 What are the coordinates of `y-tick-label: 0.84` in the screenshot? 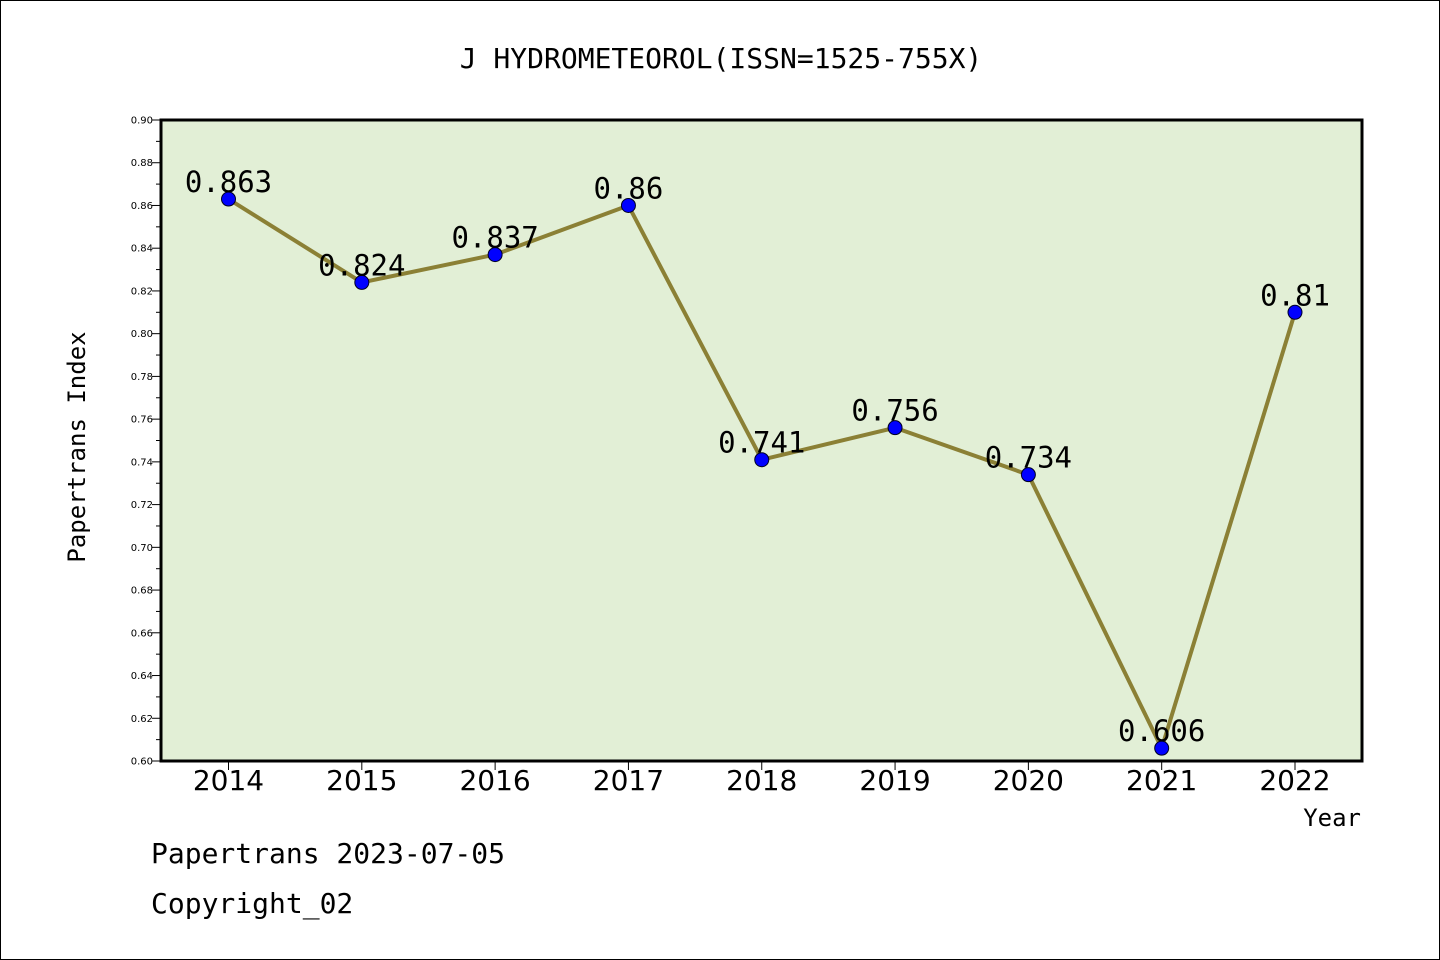 It's located at (142, 249).